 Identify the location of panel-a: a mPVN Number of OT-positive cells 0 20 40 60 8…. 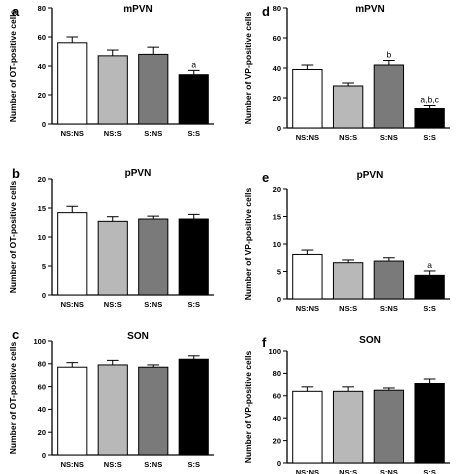
(111, 71).